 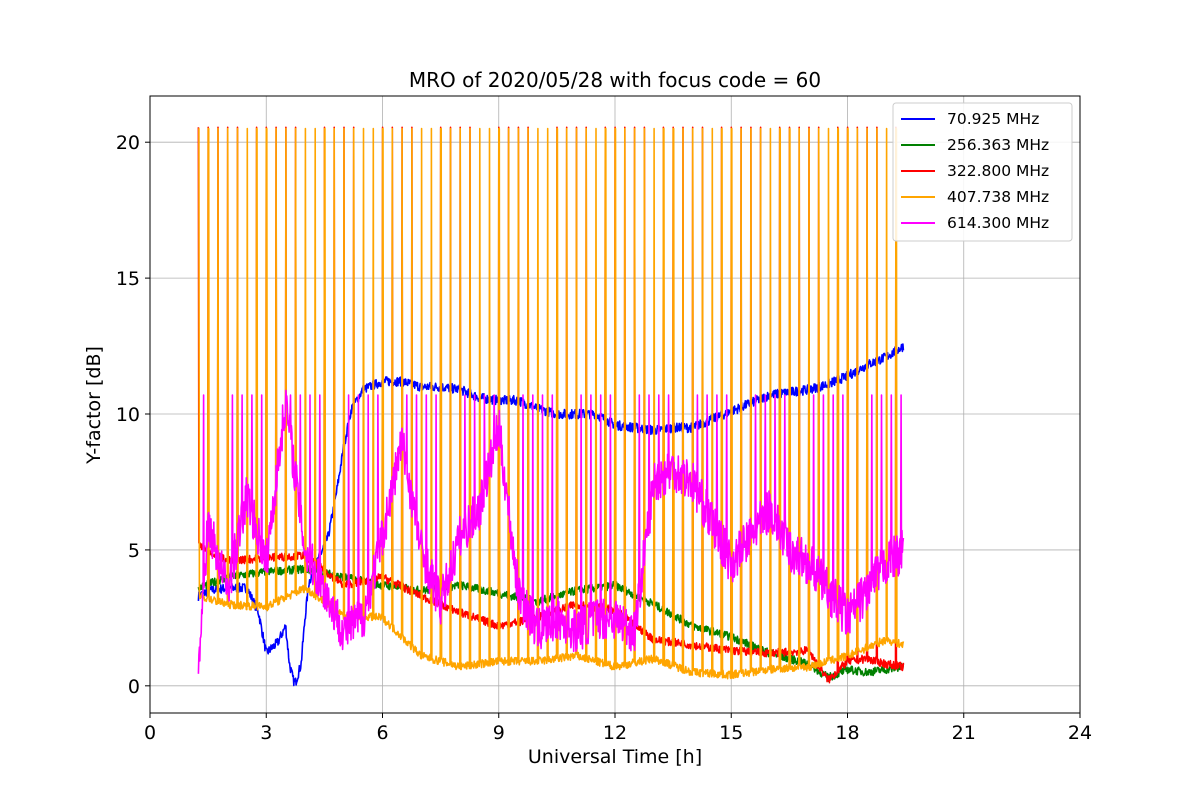 I want to click on legend-box, so click(x=982, y=172).